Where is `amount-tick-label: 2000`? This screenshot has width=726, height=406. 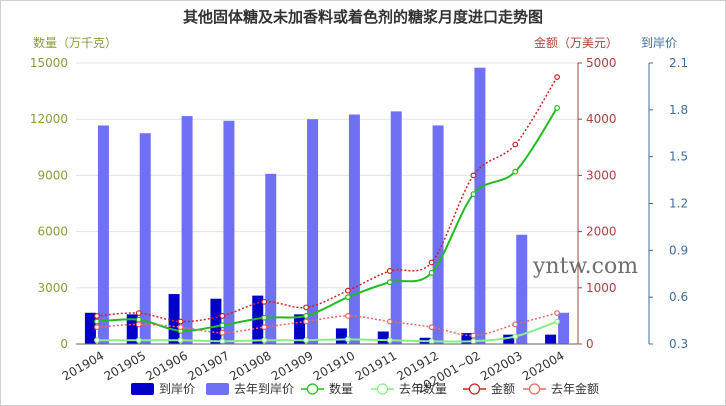 amount-tick-label: 2000 is located at coordinates (601, 232).